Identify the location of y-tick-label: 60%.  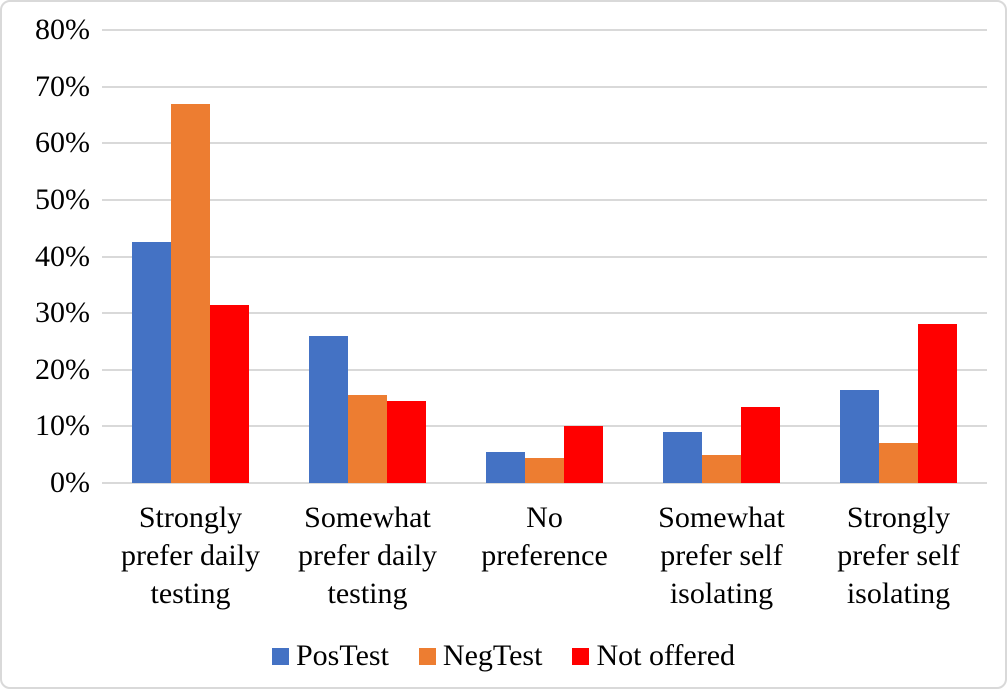
(62, 143).